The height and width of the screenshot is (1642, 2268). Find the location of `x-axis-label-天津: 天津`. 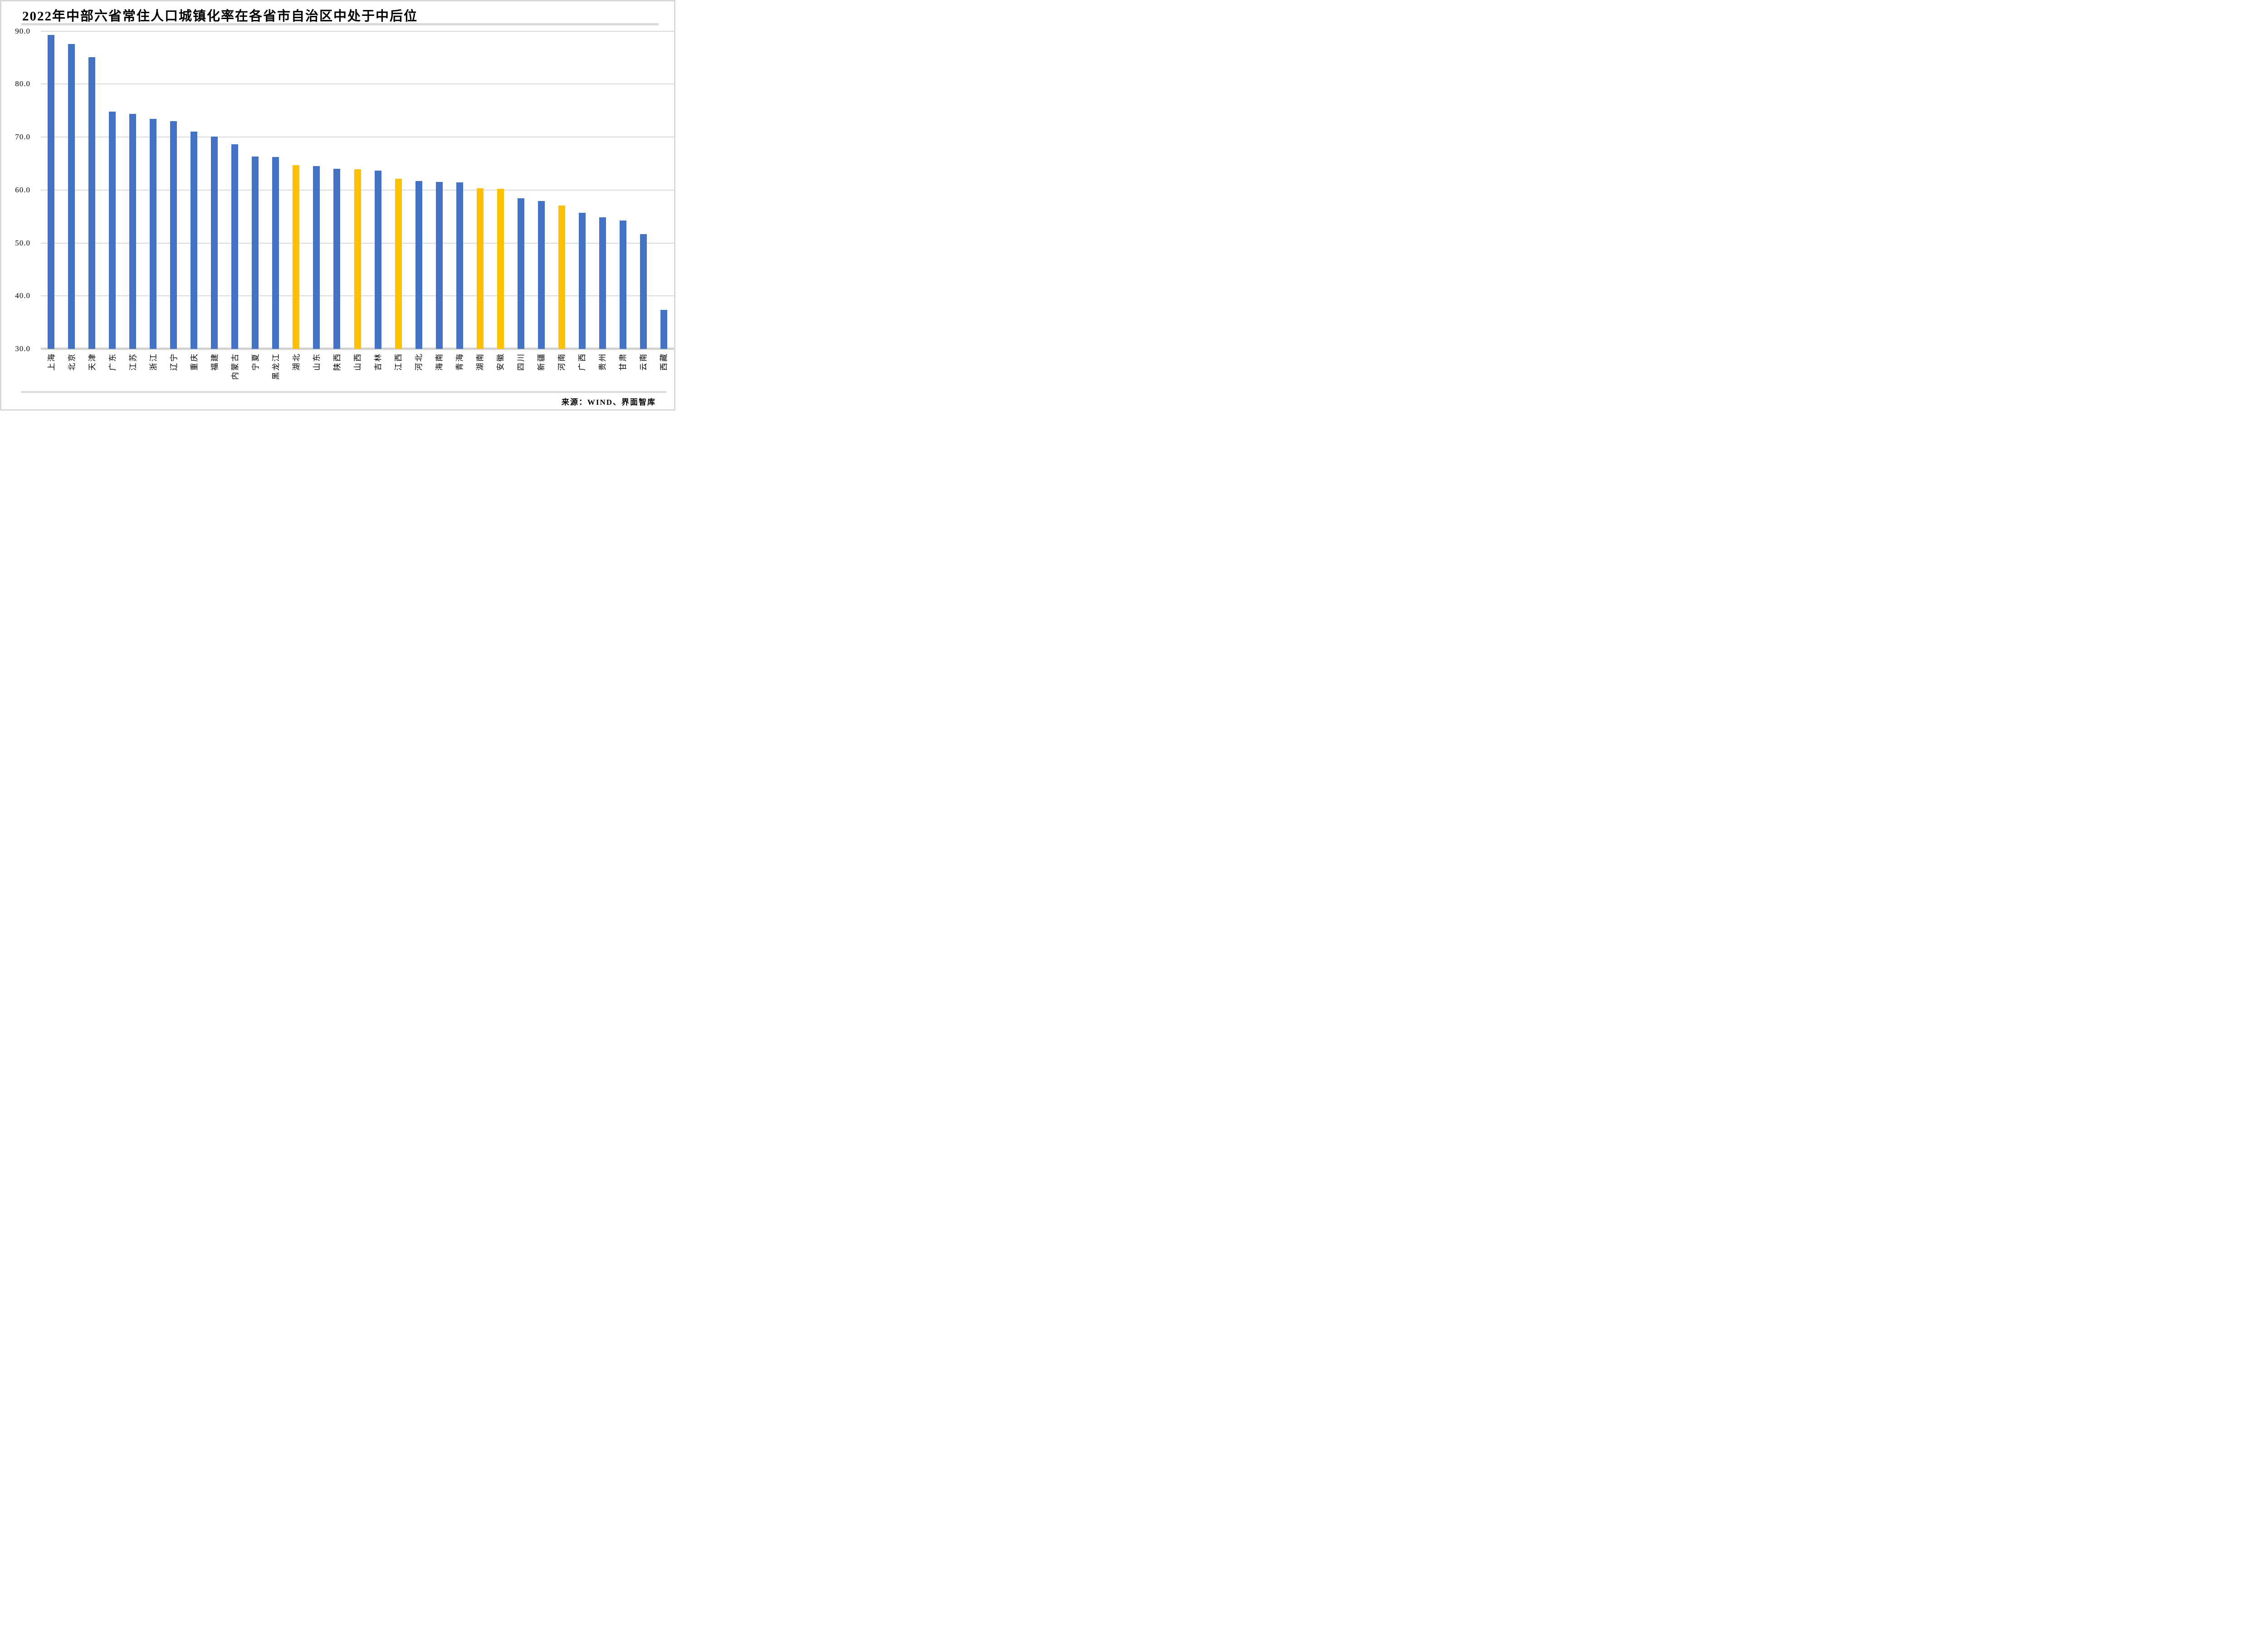

x-axis-label-天津: 天津 is located at coordinates (93, 362).